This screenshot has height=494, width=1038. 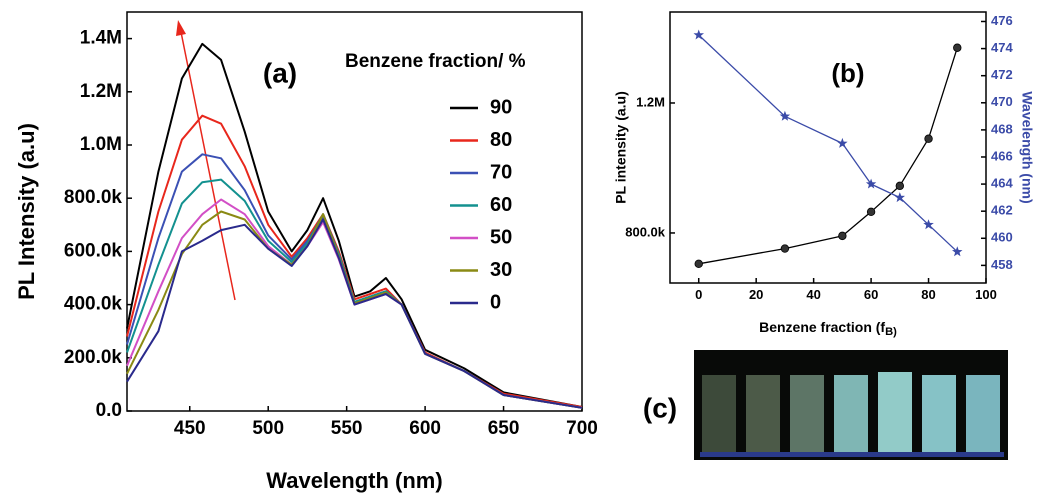 I want to click on y-axis-label: PL intensity (a.u), so click(x=621, y=147).